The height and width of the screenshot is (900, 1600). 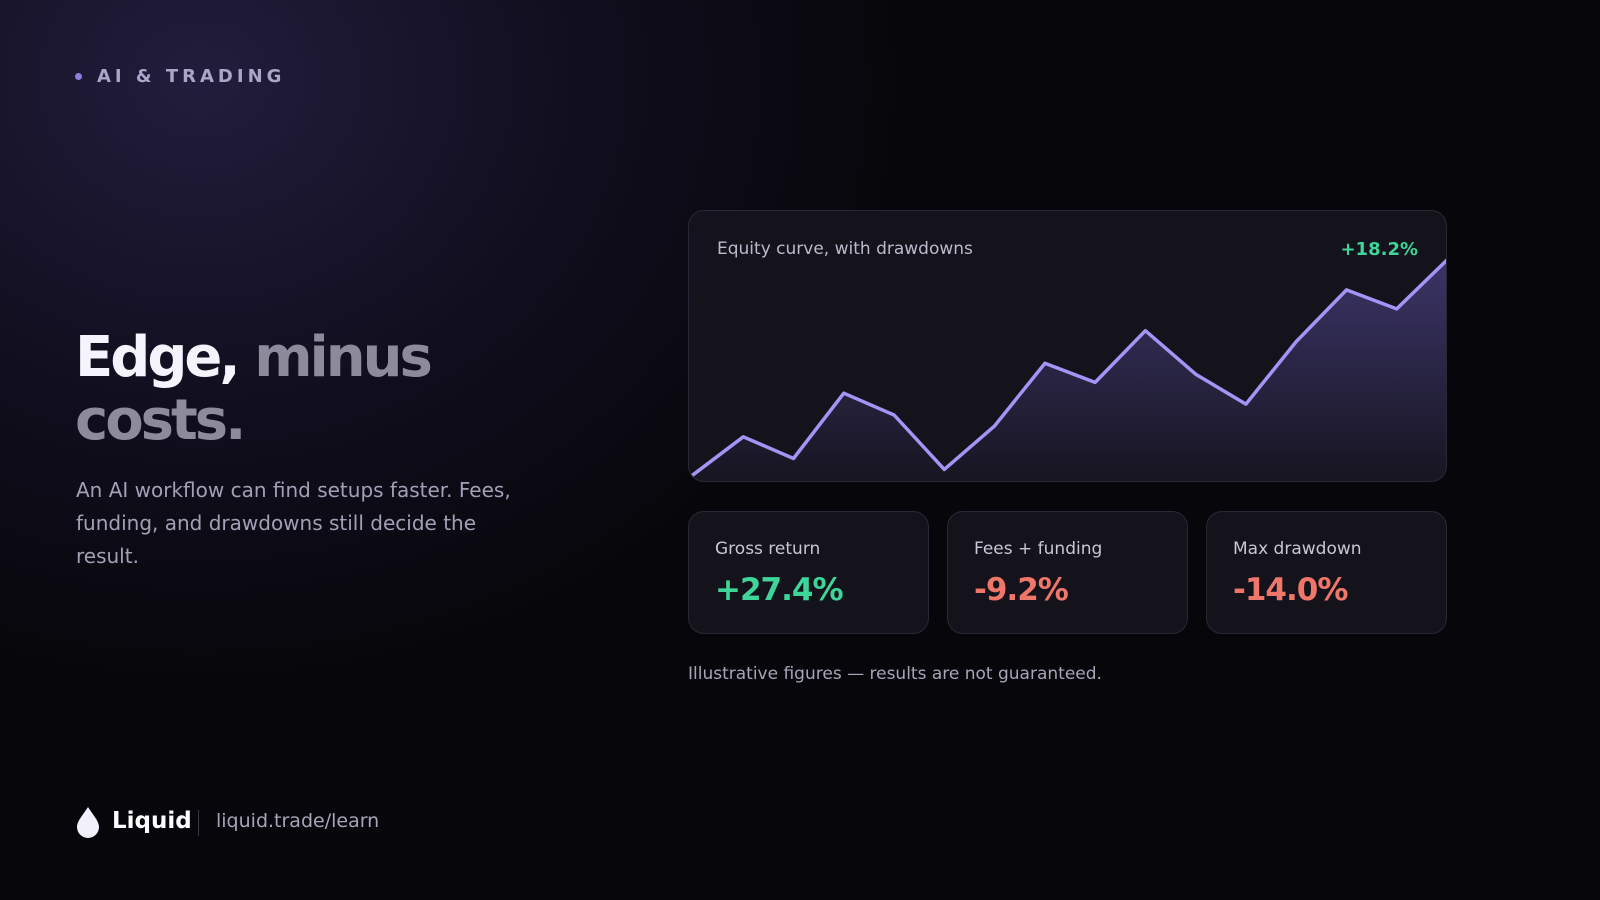 I want to click on stat-card: Gross return +27.4%, so click(x=808, y=572).